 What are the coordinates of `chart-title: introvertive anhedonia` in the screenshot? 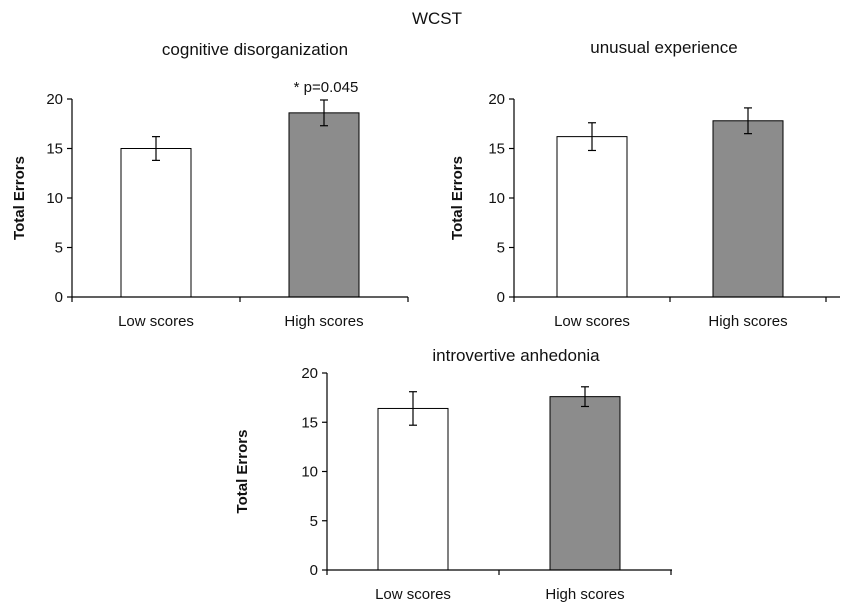 It's located at (516, 355).